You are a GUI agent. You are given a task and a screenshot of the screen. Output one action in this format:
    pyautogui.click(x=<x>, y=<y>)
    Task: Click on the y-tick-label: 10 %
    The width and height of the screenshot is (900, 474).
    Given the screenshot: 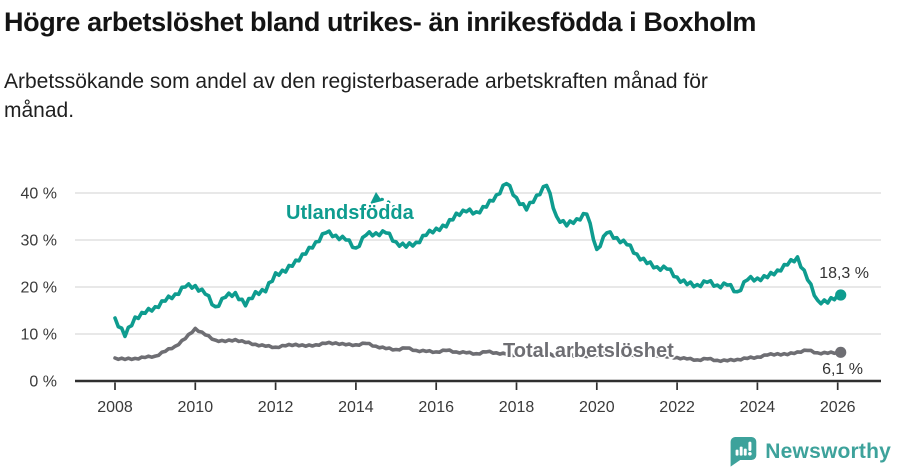 What is the action you would take?
    pyautogui.click(x=39, y=335)
    